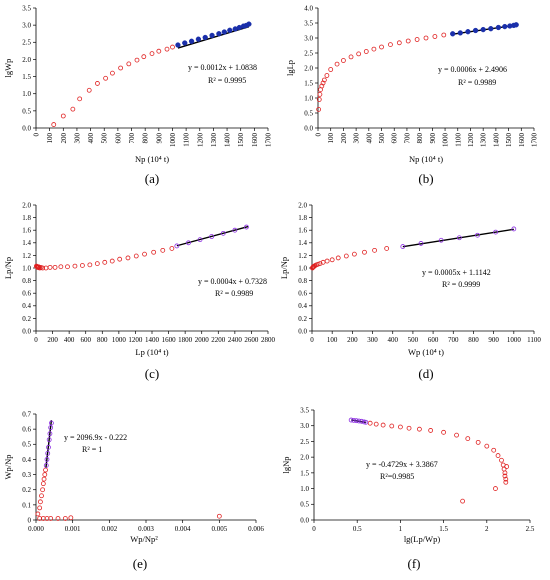 The image size is (550, 580). Describe the element at coordinates (302, 218) in the screenshot. I see `y-tick-label: 1.8` at that location.